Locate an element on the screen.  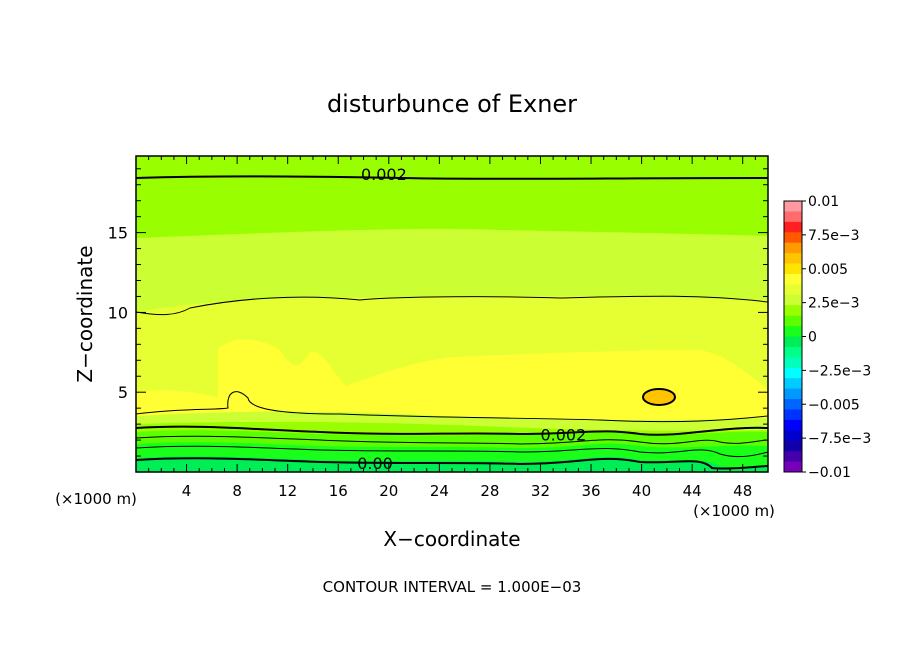
y-axis-label: Z−coordinate is located at coordinates (85, 313).